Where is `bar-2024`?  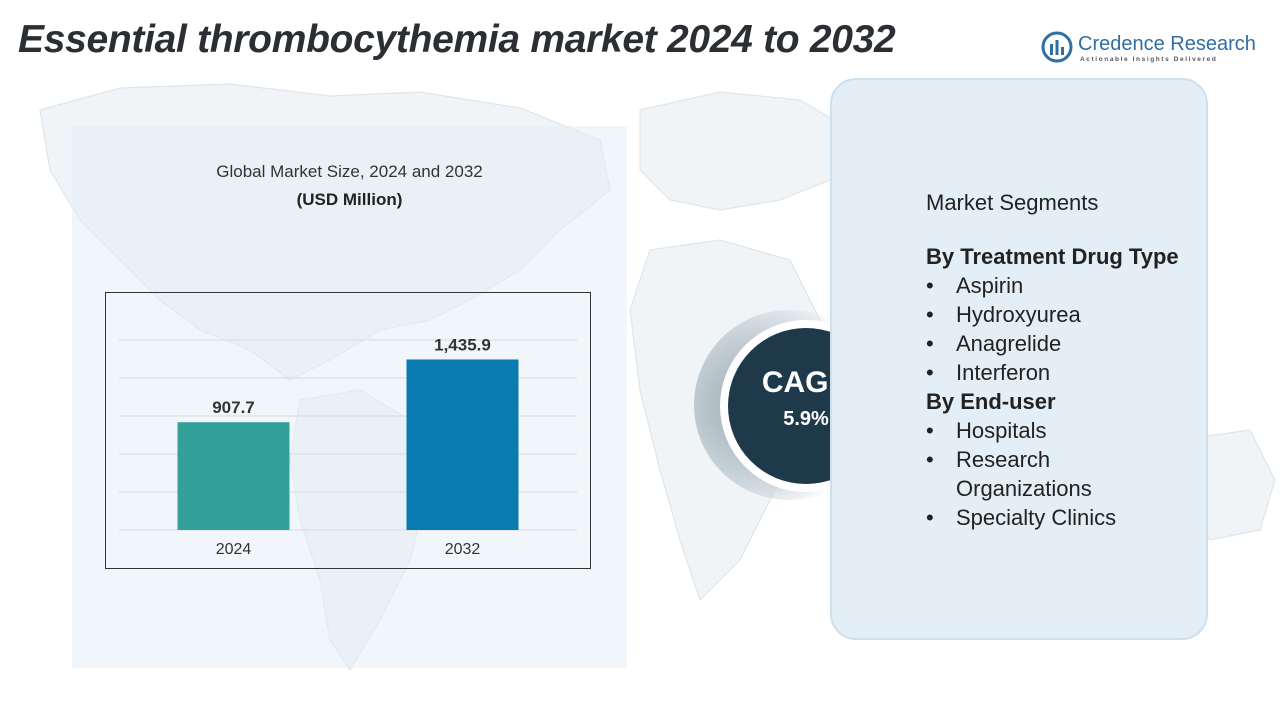 bar-2024 is located at coordinates (233, 476).